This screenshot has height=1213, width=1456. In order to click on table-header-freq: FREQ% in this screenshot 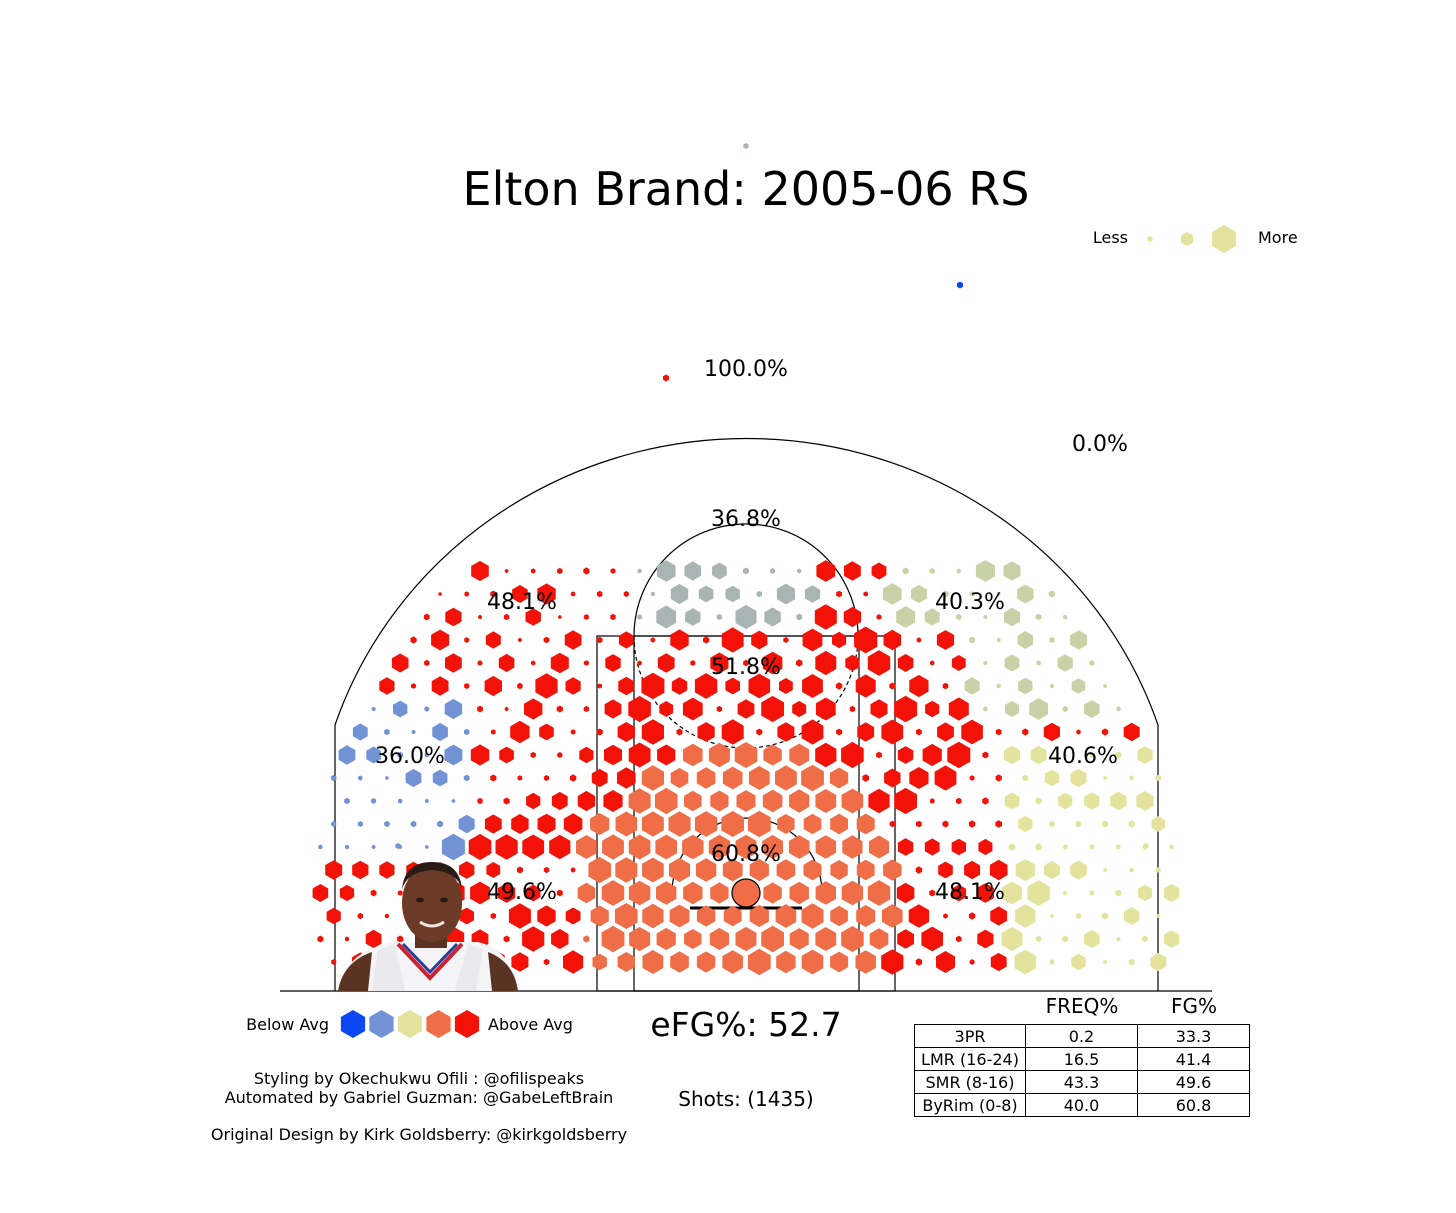, I will do `click(1082, 1006)`.